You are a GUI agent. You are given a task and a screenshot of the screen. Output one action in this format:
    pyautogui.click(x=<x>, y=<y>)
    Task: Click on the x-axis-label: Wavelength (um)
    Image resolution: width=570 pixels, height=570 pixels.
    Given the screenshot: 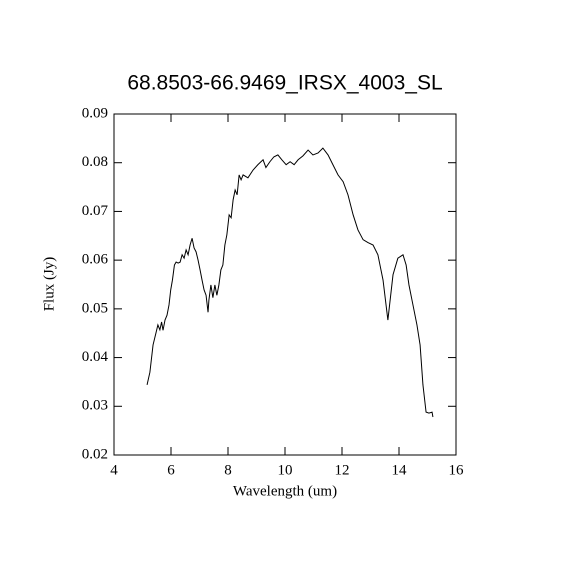 What is the action you would take?
    pyautogui.click(x=285, y=491)
    